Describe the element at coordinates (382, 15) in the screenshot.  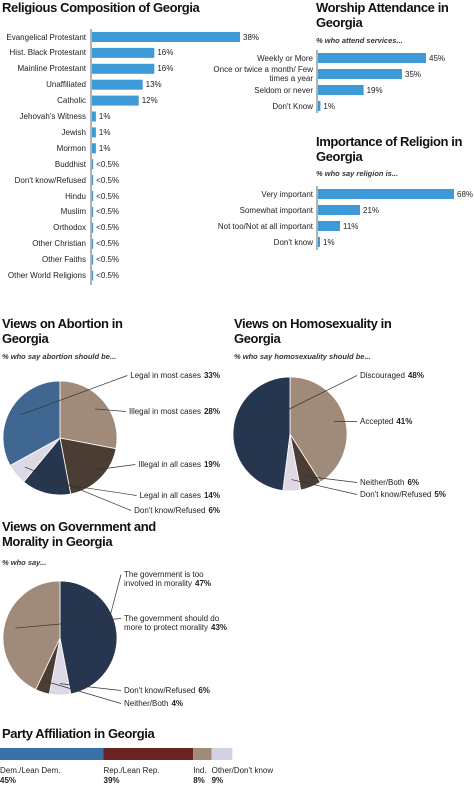
I see `chart-title: Worship Attendance in Georgia` at that location.